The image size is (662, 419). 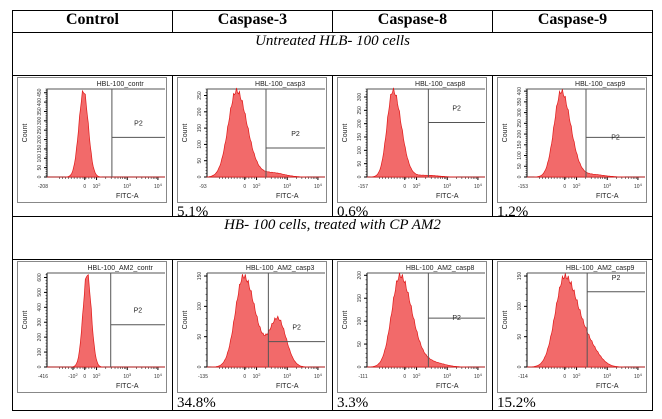 What do you see at coordinates (600, 84) in the screenshot?
I see `plot-title: HBL-100_casp9` at bounding box center [600, 84].